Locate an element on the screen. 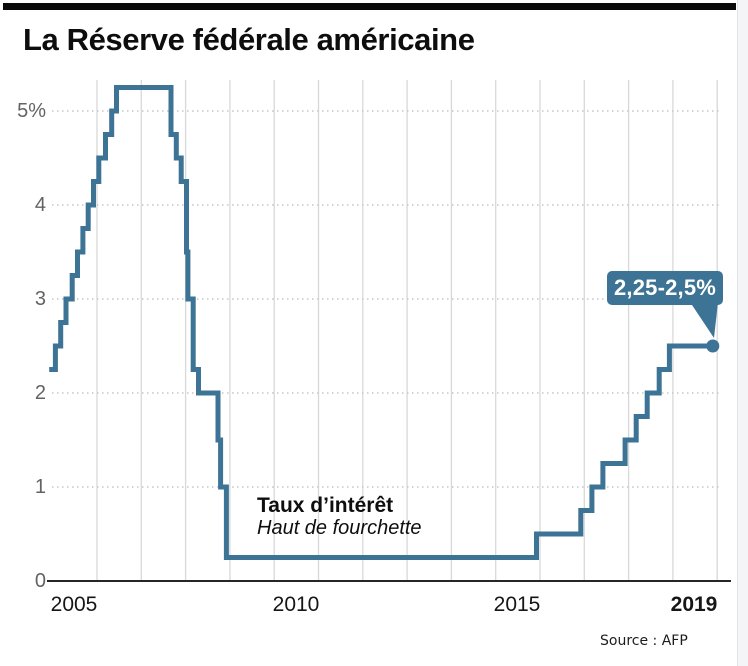 Image resolution: width=748 pixels, height=666 pixels. x-axis-tick: 2010 is located at coordinates (296, 604).